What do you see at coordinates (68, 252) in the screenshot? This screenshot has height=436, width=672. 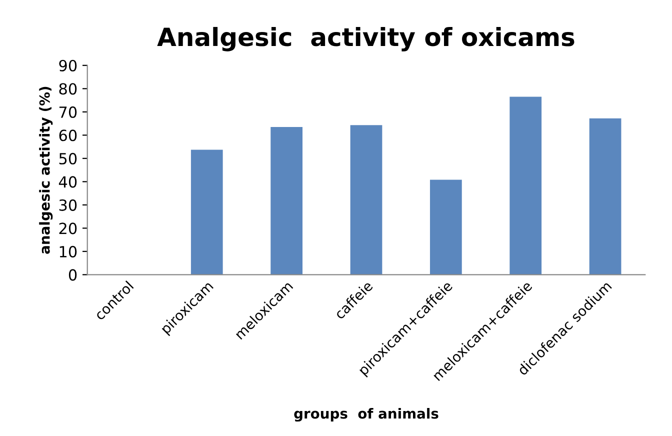 I see `y-tick-label: 10` at bounding box center [68, 252].